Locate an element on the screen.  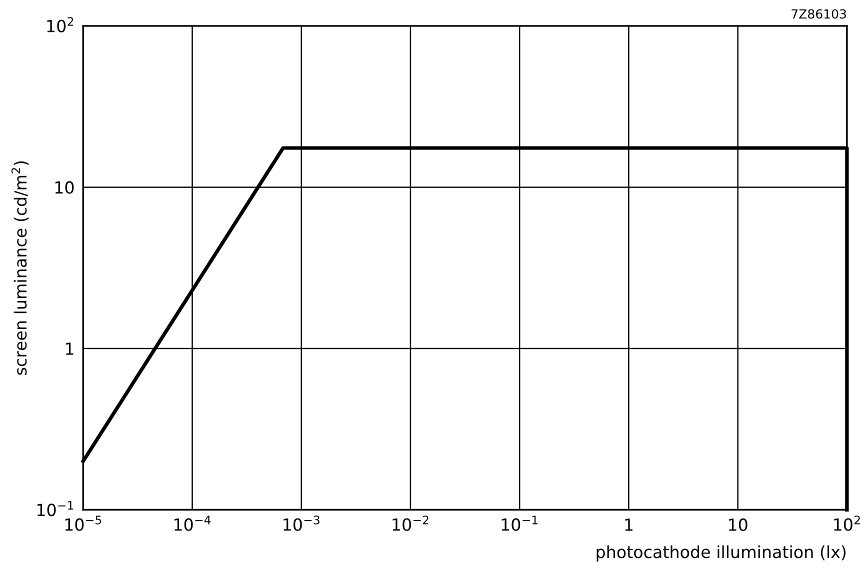
y-axis-title: screen luminance (cd/m$^{2}$) is located at coordinates (20, 268).